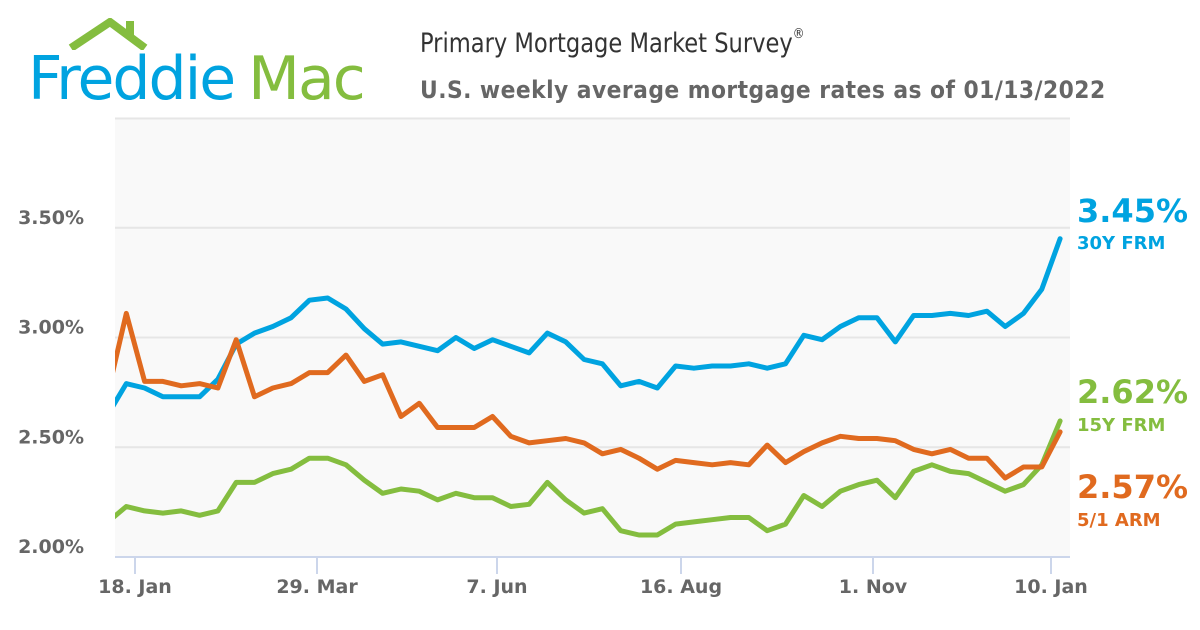 This screenshot has height=630, width=1200. I want to click on series-name-label: 30Y FRM, so click(1121, 243).